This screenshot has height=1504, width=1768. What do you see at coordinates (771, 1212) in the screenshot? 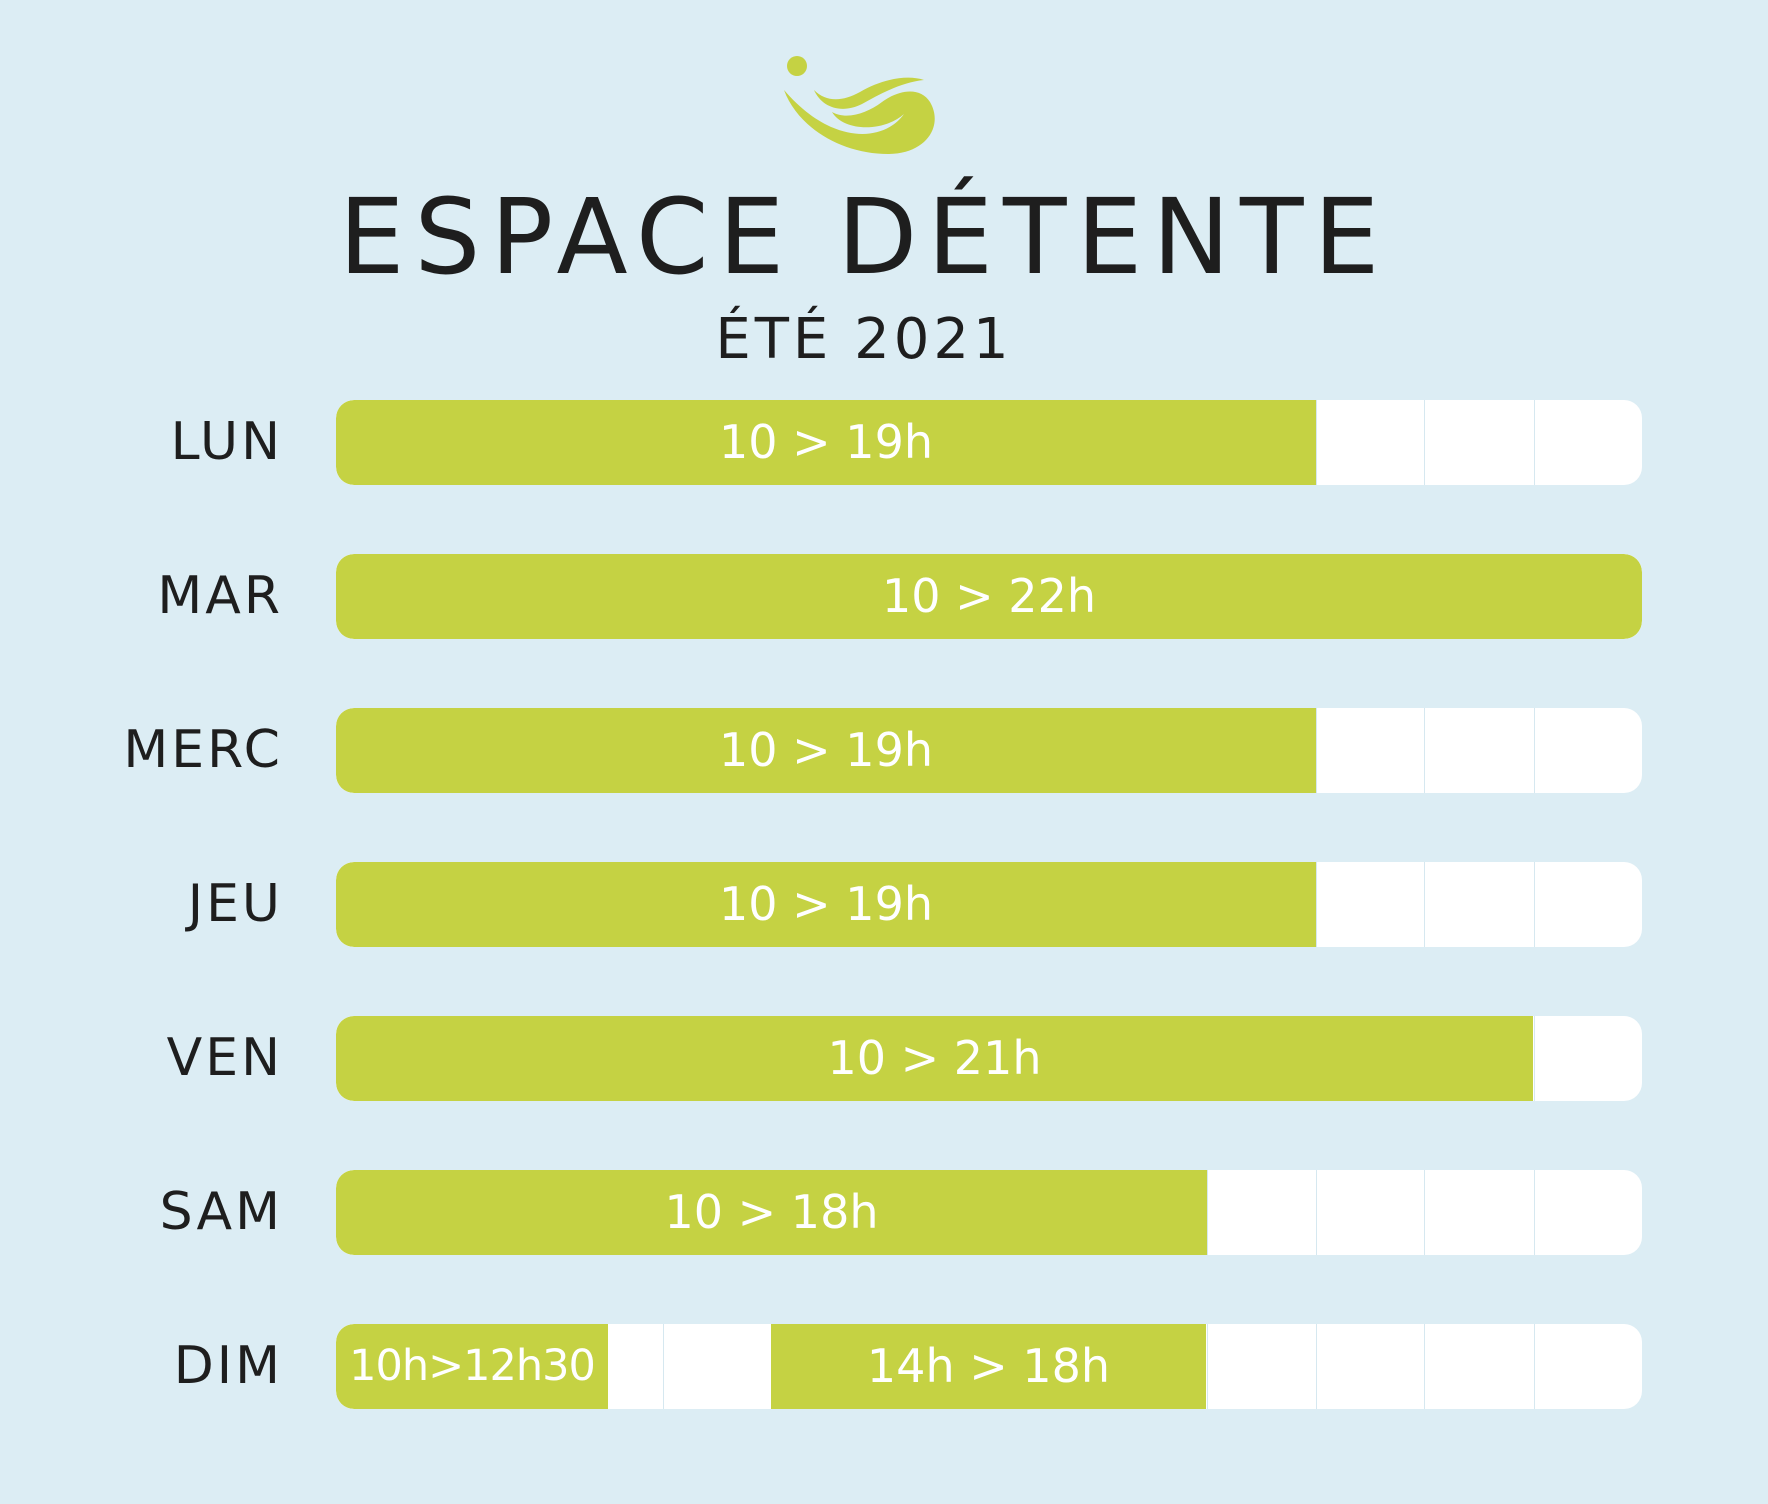
I see `opening-slot: 10 > 18h` at bounding box center [771, 1212].